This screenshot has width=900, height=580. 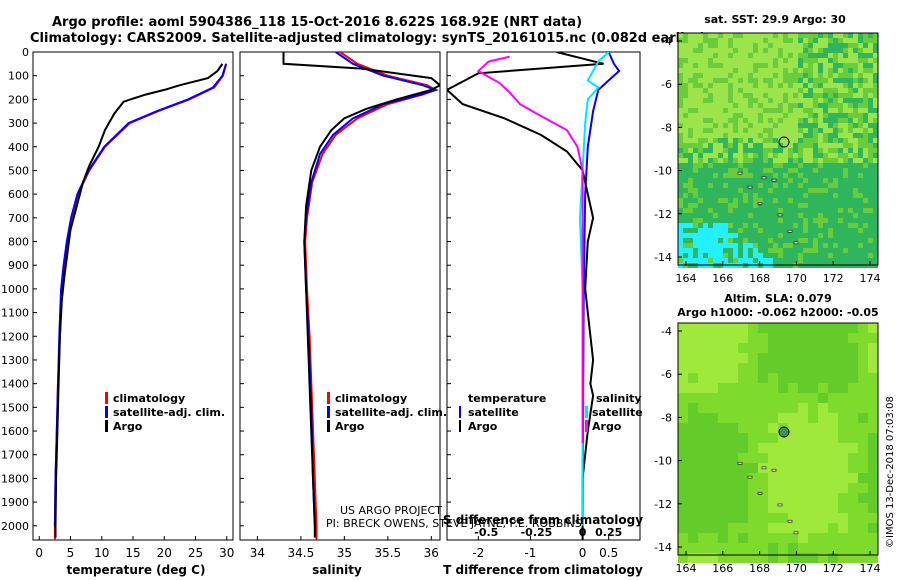 What do you see at coordinates (101, 553) in the screenshot?
I see `x-tick-label: 10` at bounding box center [101, 553].